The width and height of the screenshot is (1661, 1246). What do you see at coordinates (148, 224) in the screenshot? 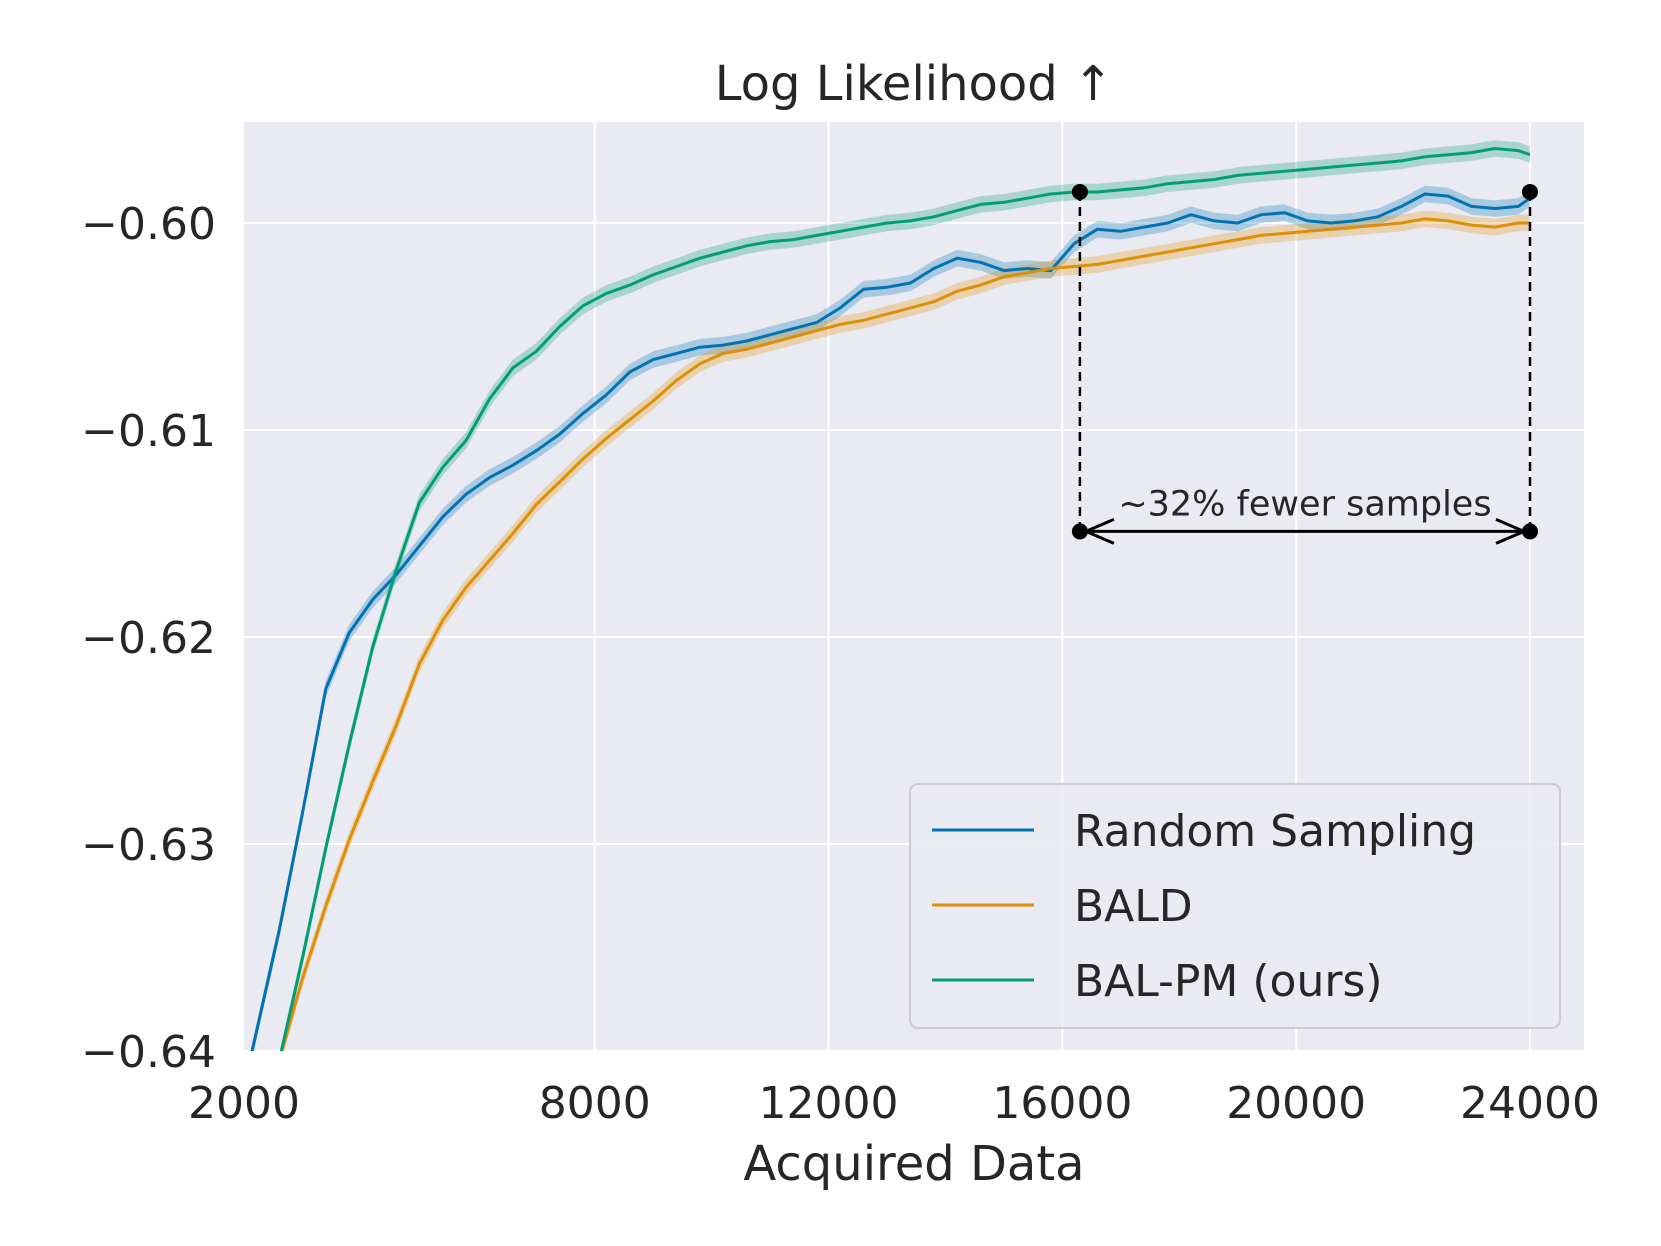
I see `y-tick-label: −0.60` at bounding box center [148, 224].